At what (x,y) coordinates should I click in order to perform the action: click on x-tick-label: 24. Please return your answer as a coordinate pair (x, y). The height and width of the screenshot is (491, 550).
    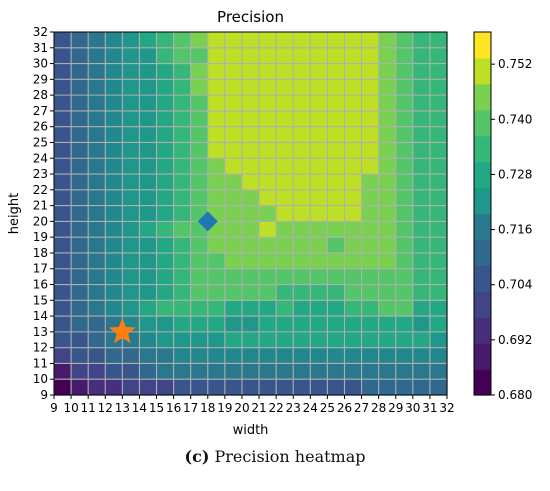
    Looking at the image, I should click on (310, 408).